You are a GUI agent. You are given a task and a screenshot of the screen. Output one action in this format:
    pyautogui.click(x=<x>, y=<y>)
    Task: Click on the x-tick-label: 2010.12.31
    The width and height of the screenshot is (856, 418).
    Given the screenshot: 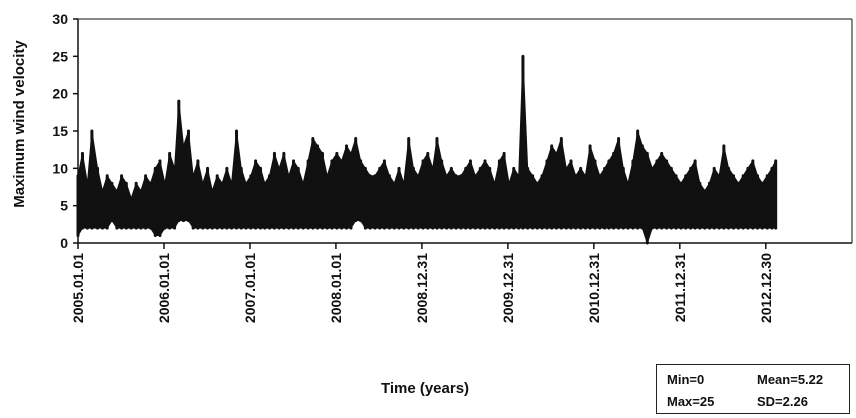 What is the action you would take?
    pyautogui.click(x=594, y=288)
    